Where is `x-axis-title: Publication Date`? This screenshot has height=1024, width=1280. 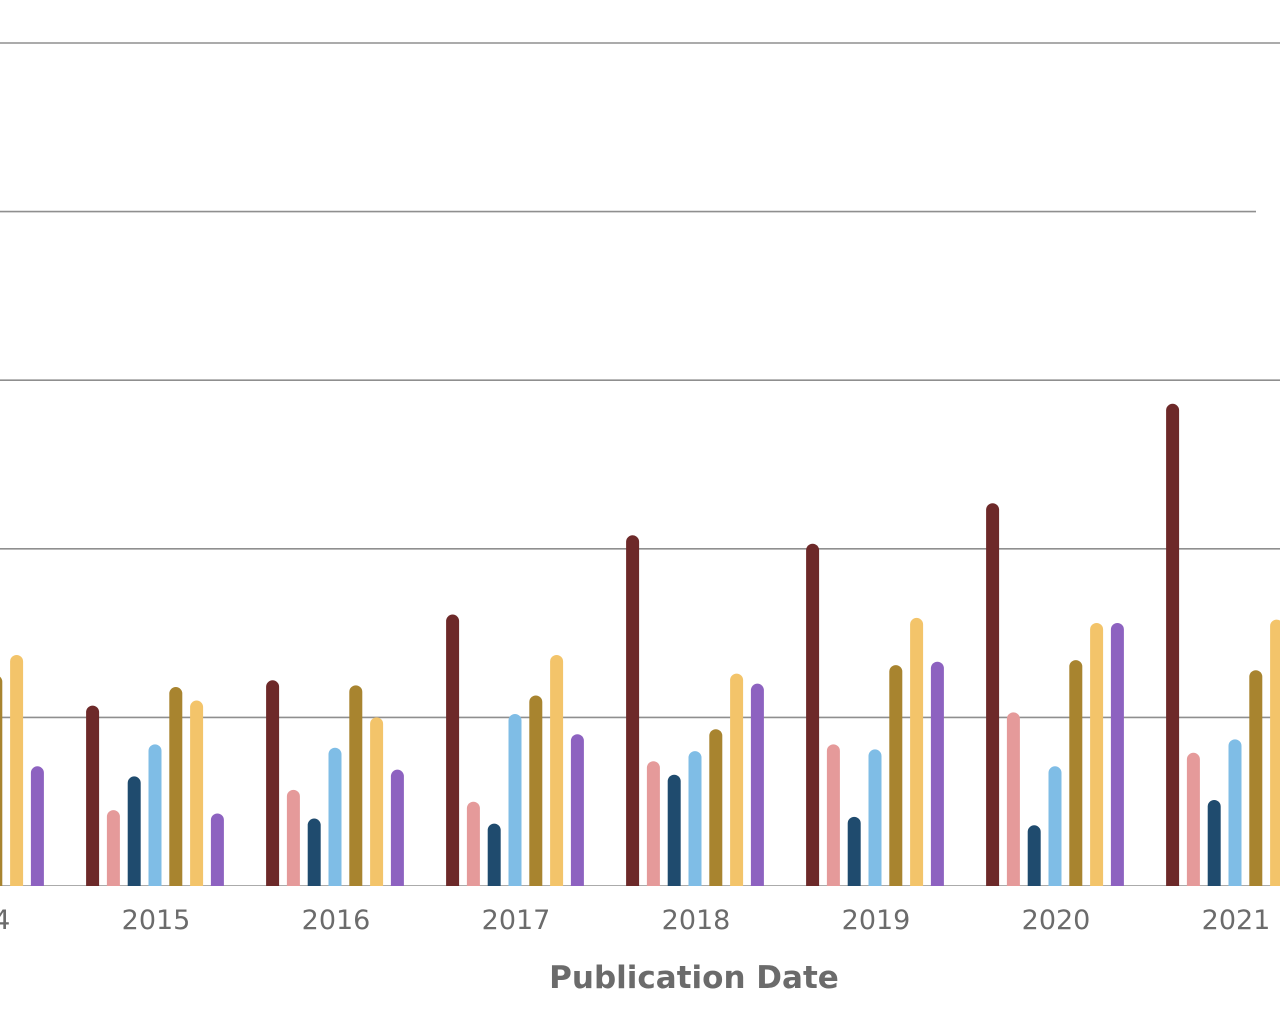 x-axis-title: Publication Date is located at coordinates (694, 978).